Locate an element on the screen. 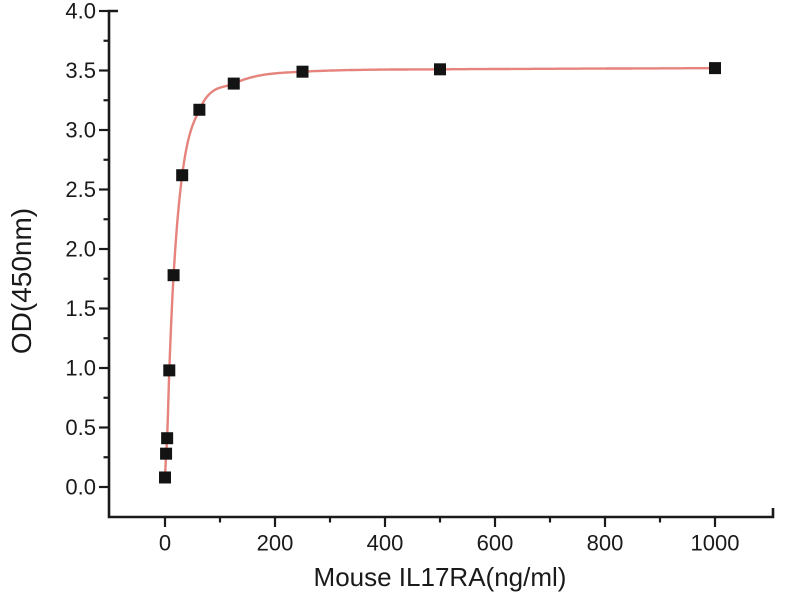 The image size is (800, 600). x-axis-title: Mouse IL17RA(ng/ml) is located at coordinates (440, 577).